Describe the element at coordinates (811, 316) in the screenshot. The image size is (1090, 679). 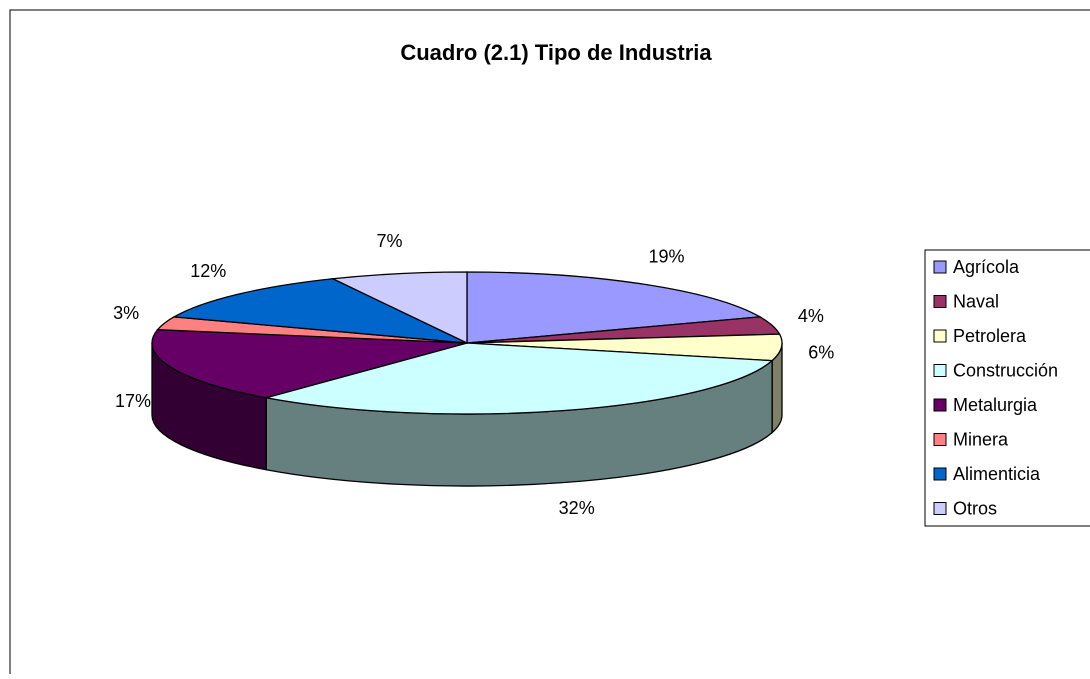
I see `data-label: 4%` at that location.